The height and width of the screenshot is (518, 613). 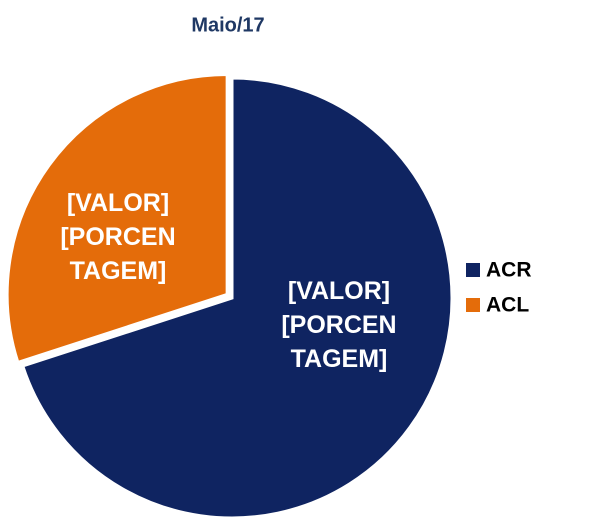 I want to click on chart-title: Maio/17, so click(x=227, y=25).